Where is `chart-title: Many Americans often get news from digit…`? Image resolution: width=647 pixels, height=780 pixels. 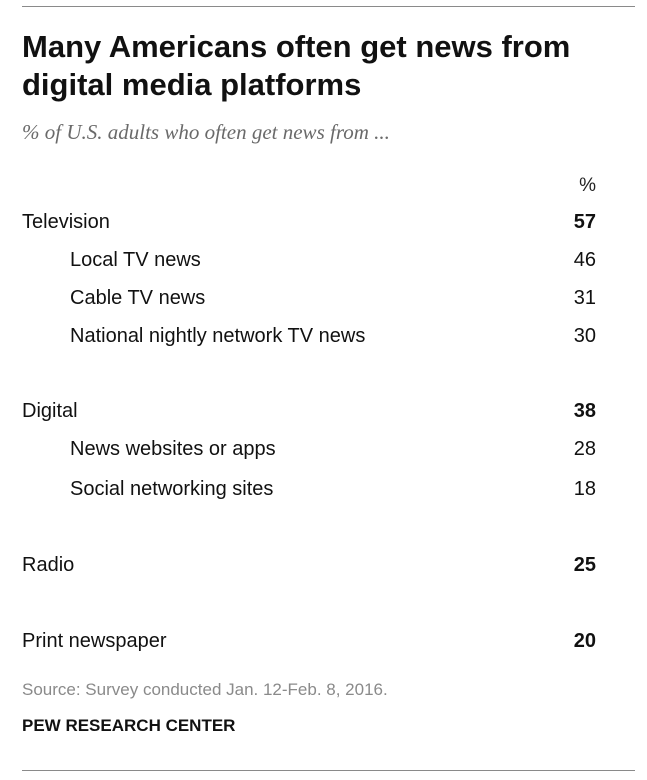 chart-title: Many Americans often get news from digit… is located at coordinates (296, 65).